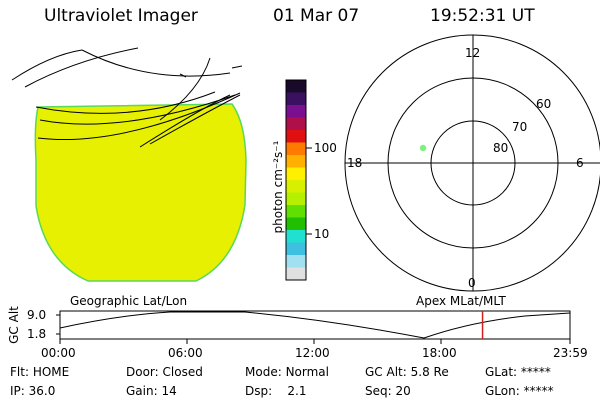  Describe the element at coordinates (473, 53) in the screenshot. I see `mlt-label-12: 12` at that location.